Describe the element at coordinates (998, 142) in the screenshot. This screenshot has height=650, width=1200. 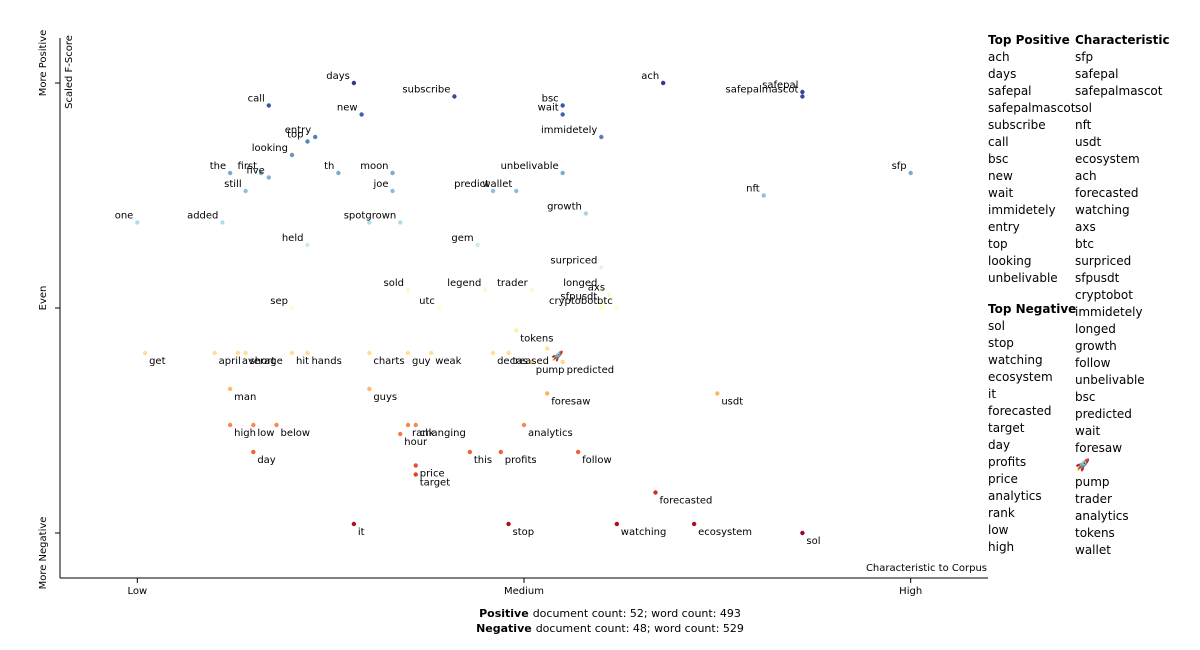
I see `list-item: call` at that location.